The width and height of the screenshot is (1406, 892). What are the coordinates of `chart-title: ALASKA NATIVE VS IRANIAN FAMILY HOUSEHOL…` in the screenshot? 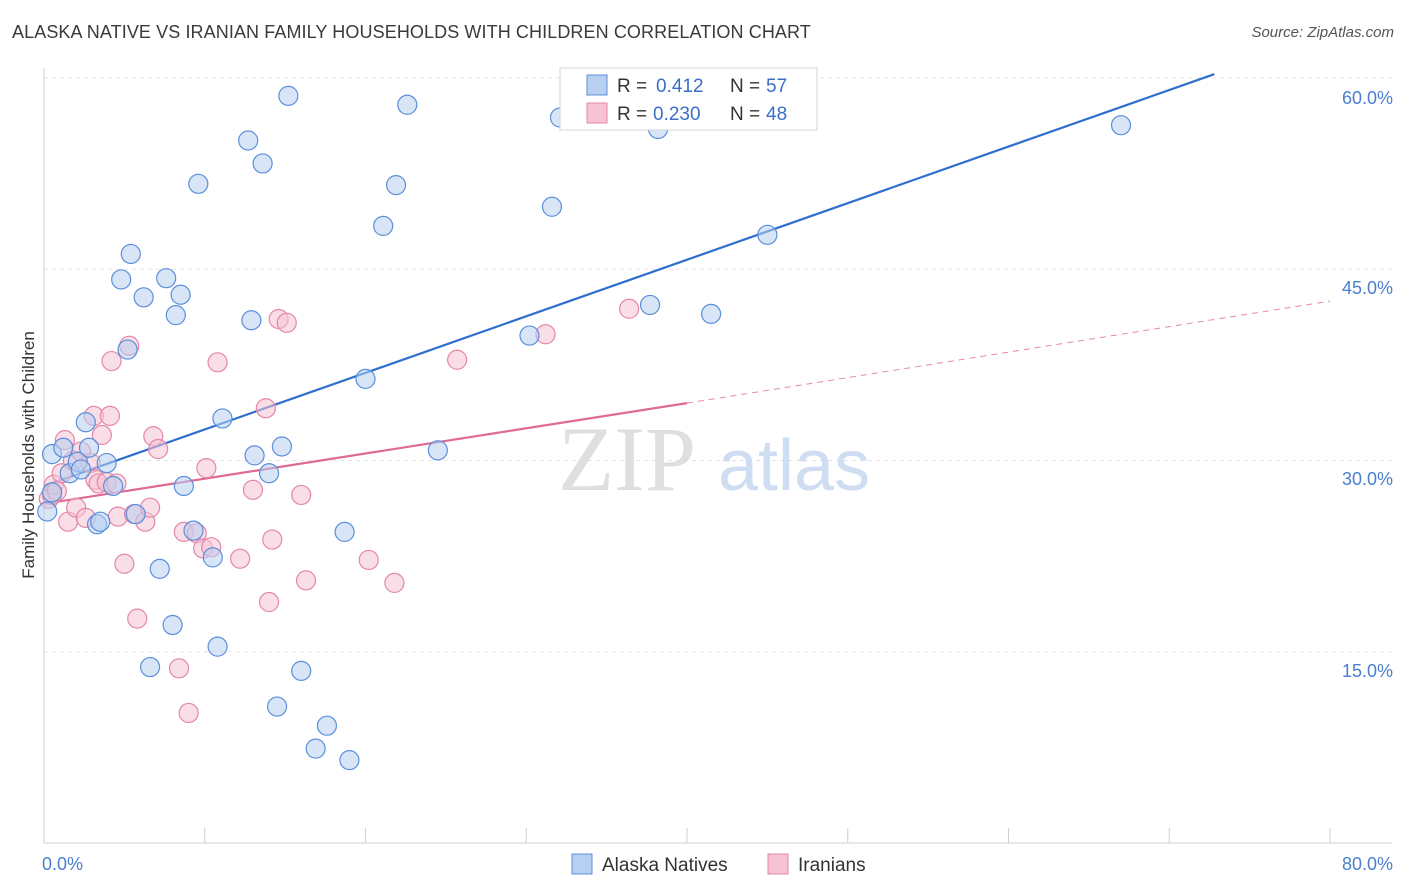 It's located at (411, 32).